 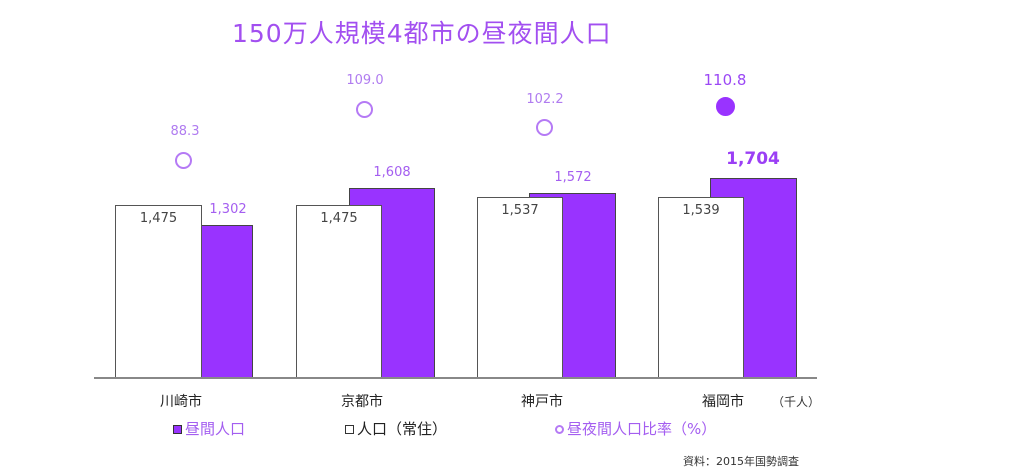 I want to click on category-label-kyoto: 京都市, so click(x=362, y=402).